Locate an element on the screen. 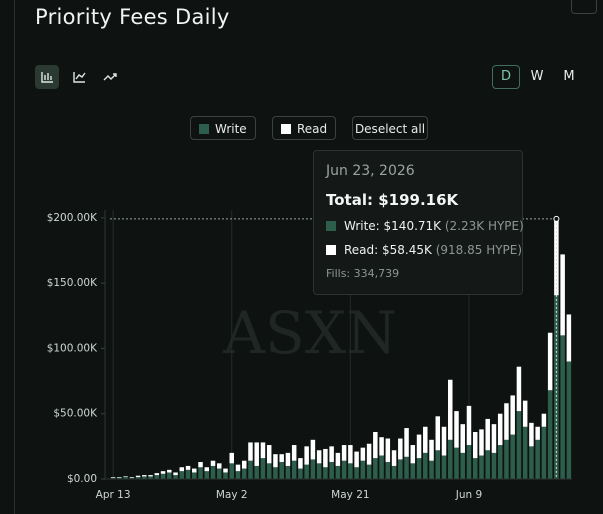  range-button: M is located at coordinates (569, 76).